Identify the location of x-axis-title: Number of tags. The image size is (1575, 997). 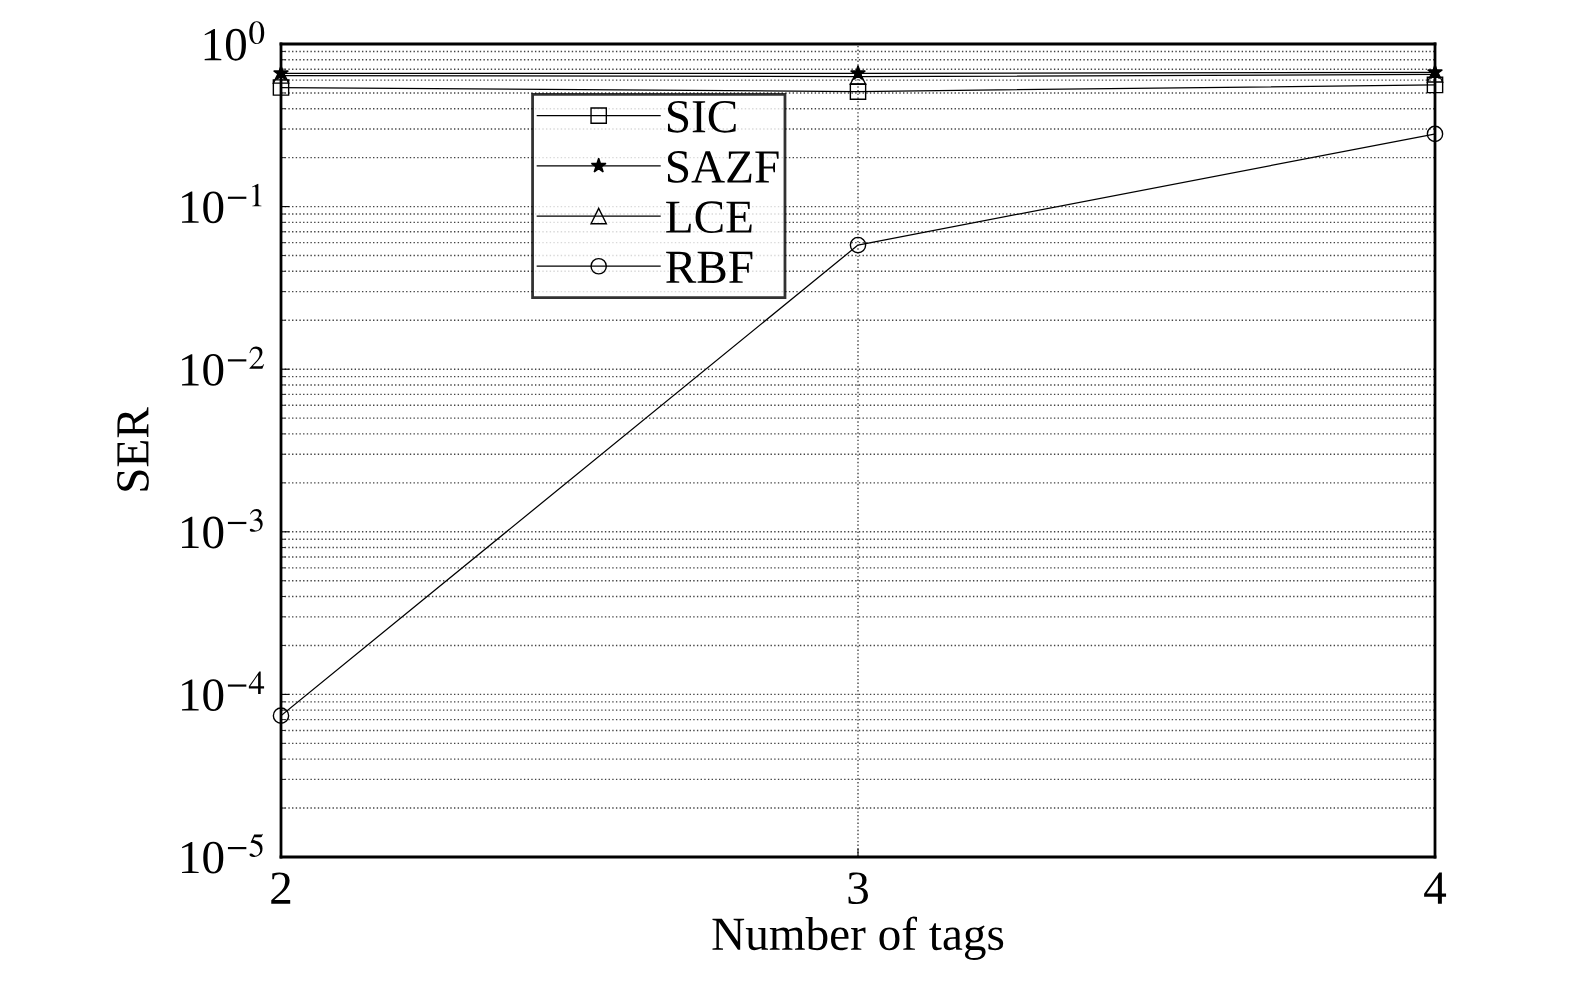
(858, 938).